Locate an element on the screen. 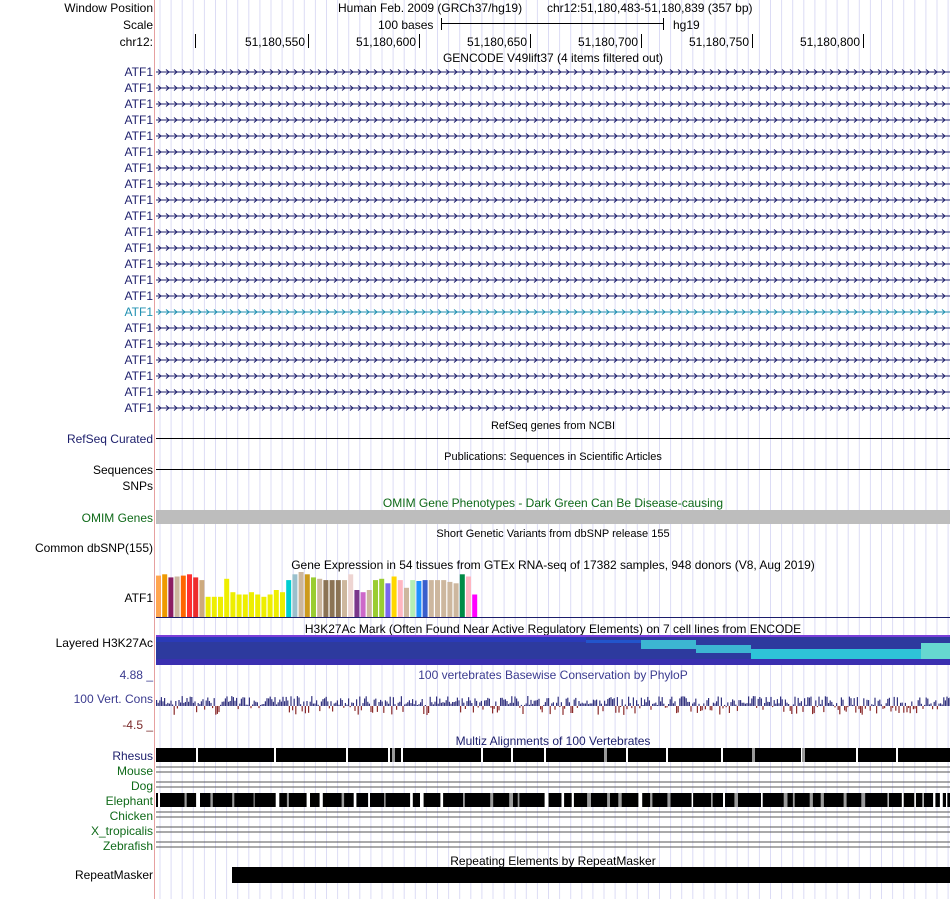 The image size is (950, 899). omim-bar is located at coordinates (553, 517).